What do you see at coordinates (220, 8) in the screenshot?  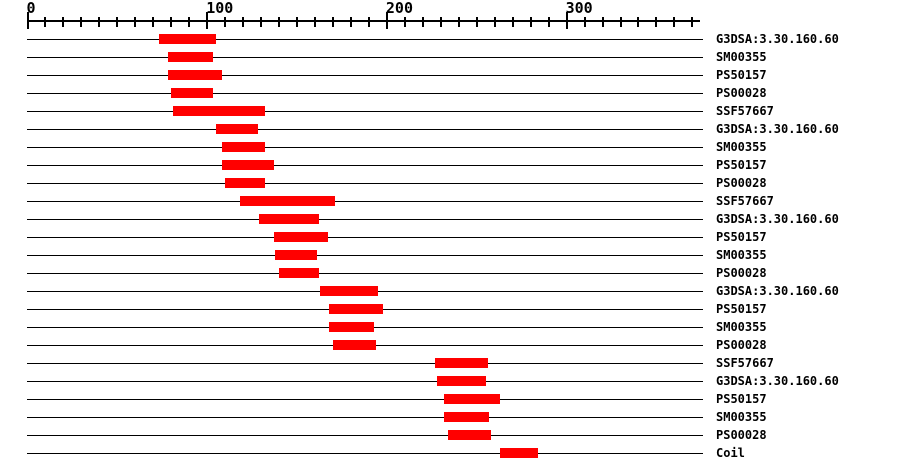 I see `ruler-tick-label: 100` at bounding box center [220, 8].